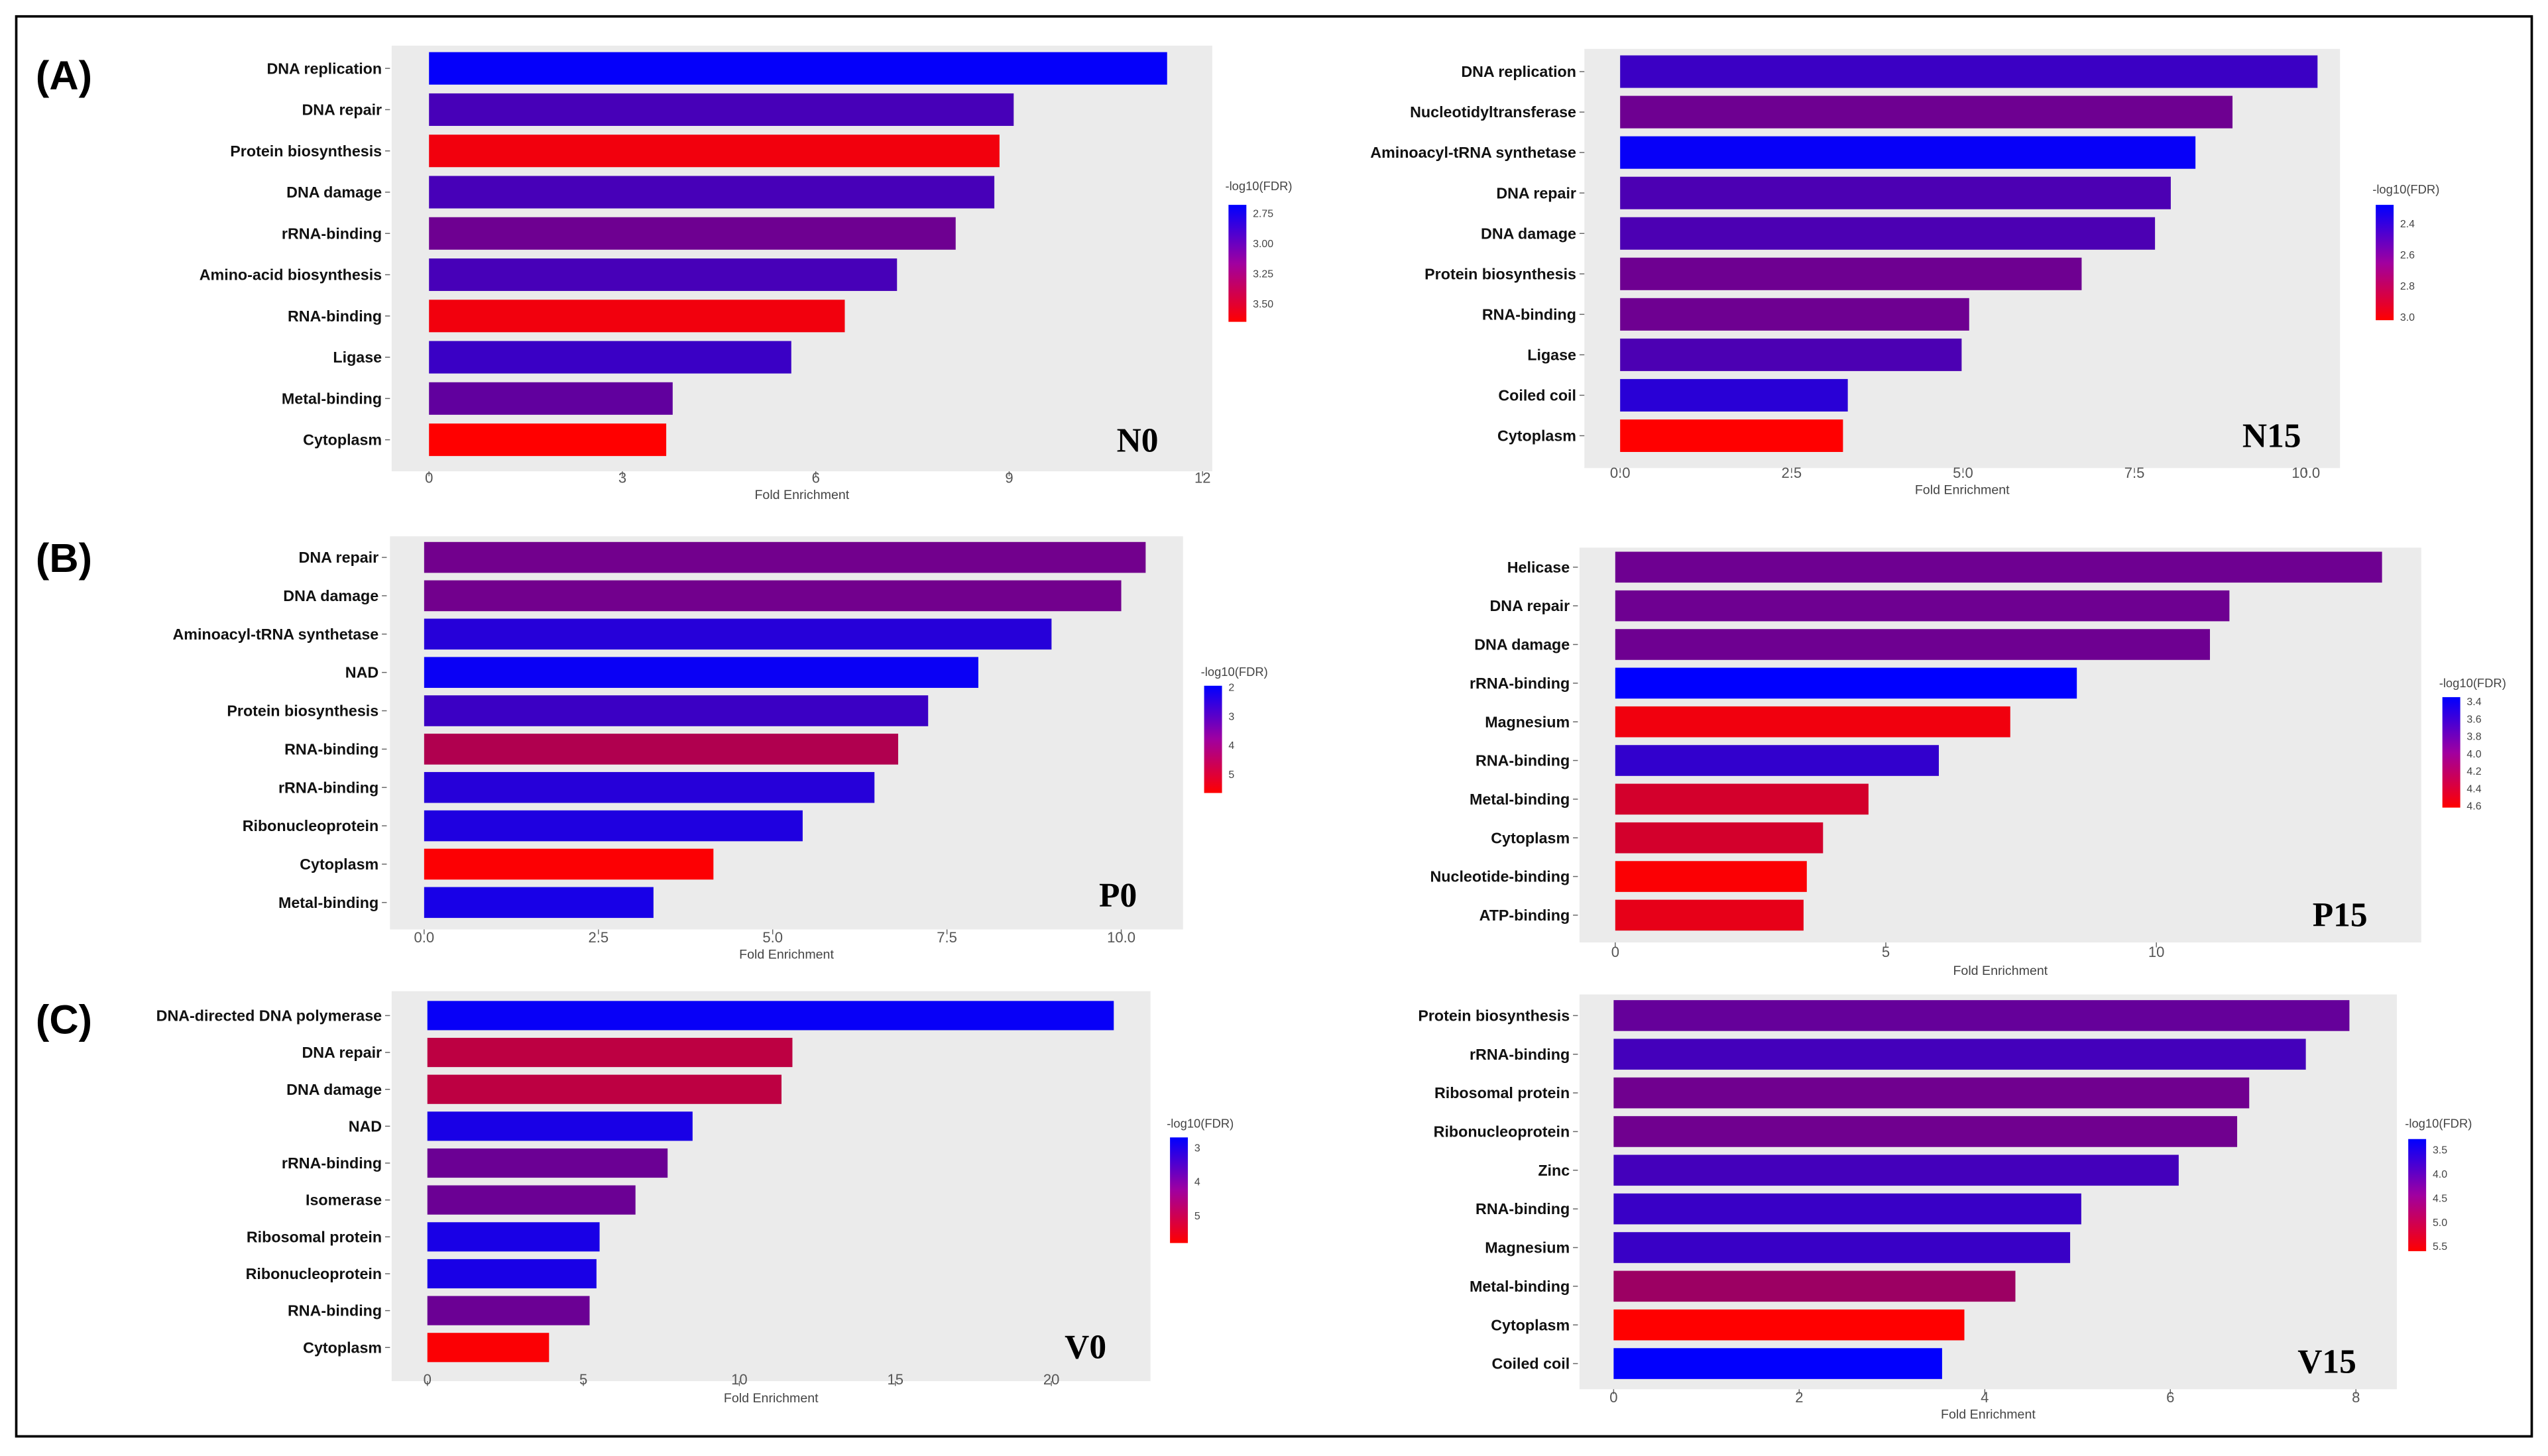 The height and width of the screenshot is (1456, 2548). Describe the element at coordinates (2473, 719) in the screenshot. I see `legend-tick-label: 3.6` at that location.